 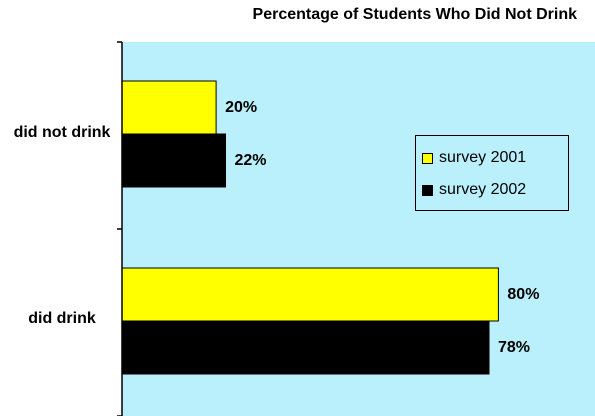 I want to click on bar-survey-2002-did-drink, so click(x=305, y=347).